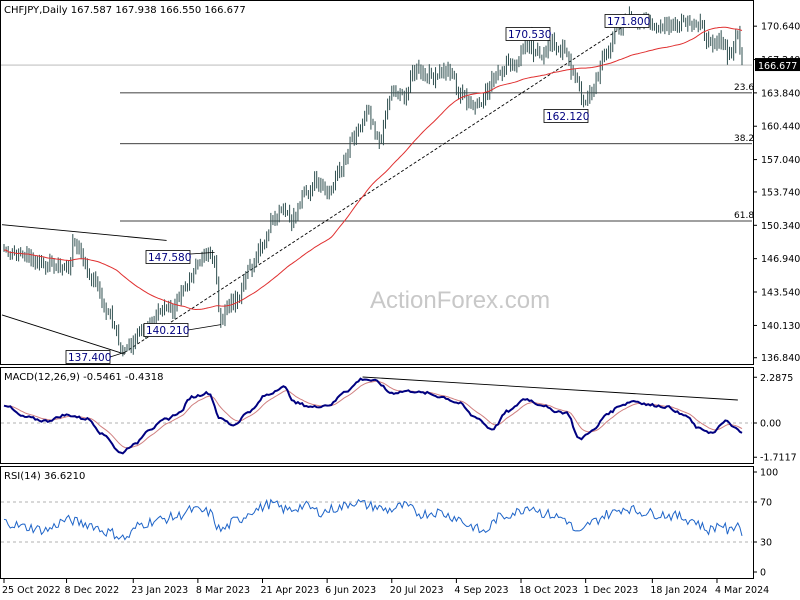  I want to click on watermark: ActionForex.com, so click(460, 300).